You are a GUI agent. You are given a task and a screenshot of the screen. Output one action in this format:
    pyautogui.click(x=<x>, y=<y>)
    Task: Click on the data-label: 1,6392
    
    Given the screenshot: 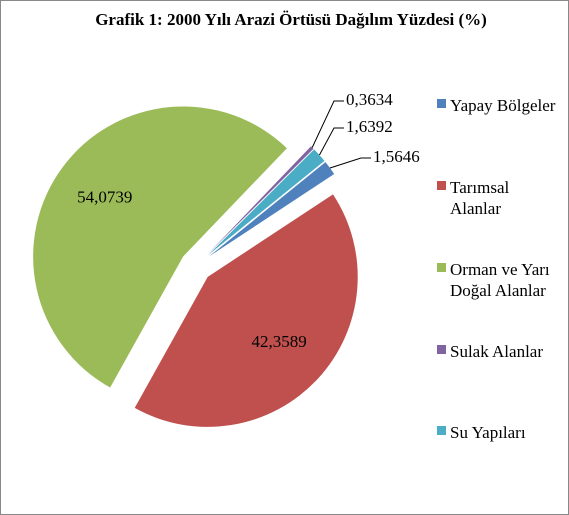 What is the action you would take?
    pyautogui.click(x=369, y=126)
    